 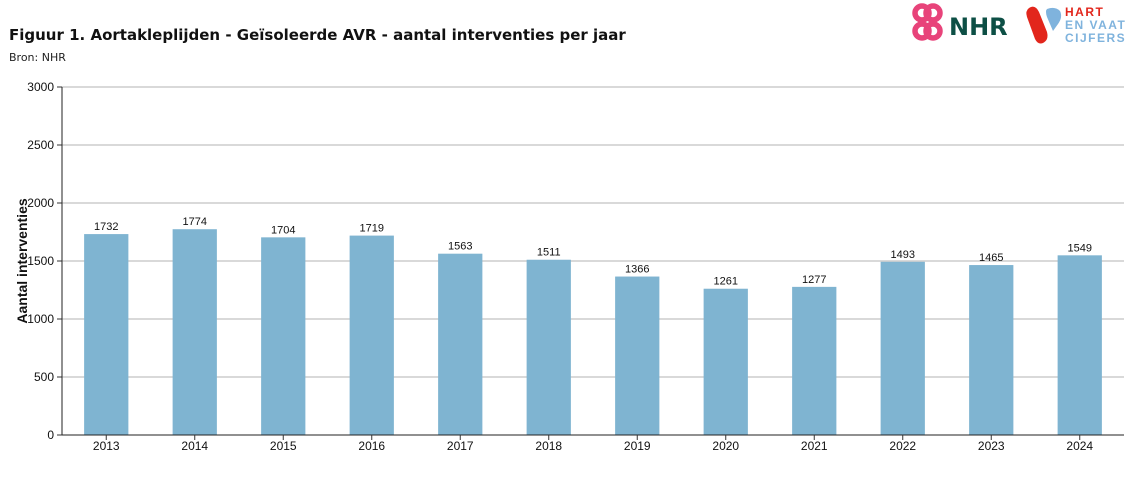 I want to click on data-label: 1732, so click(x=106, y=227).